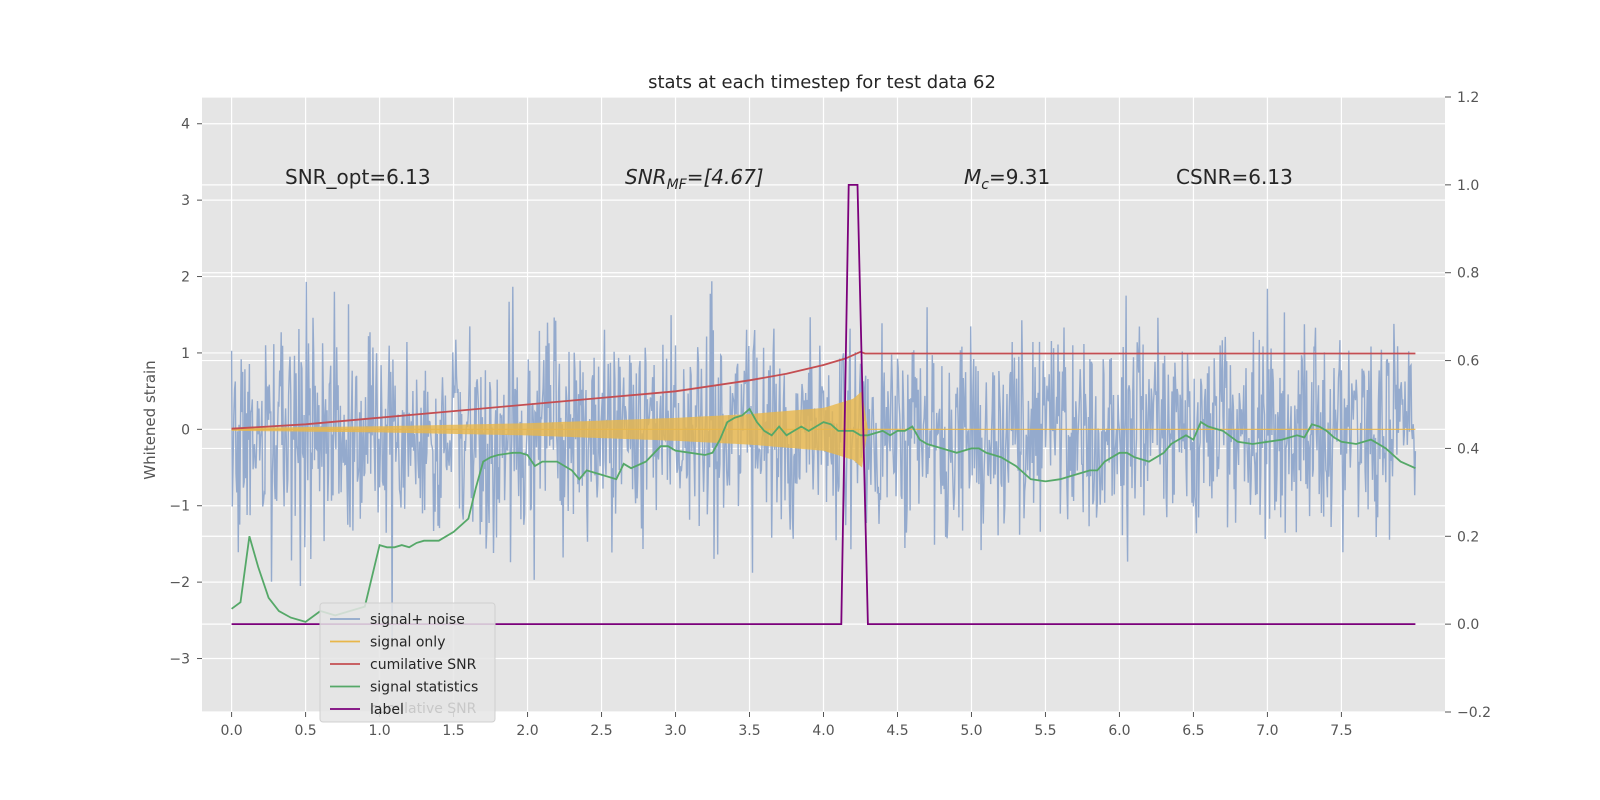 The height and width of the screenshot is (800, 1600). Describe the element at coordinates (1468, 362) in the screenshot. I see `y2-tick-label-3: 0.6` at that location.